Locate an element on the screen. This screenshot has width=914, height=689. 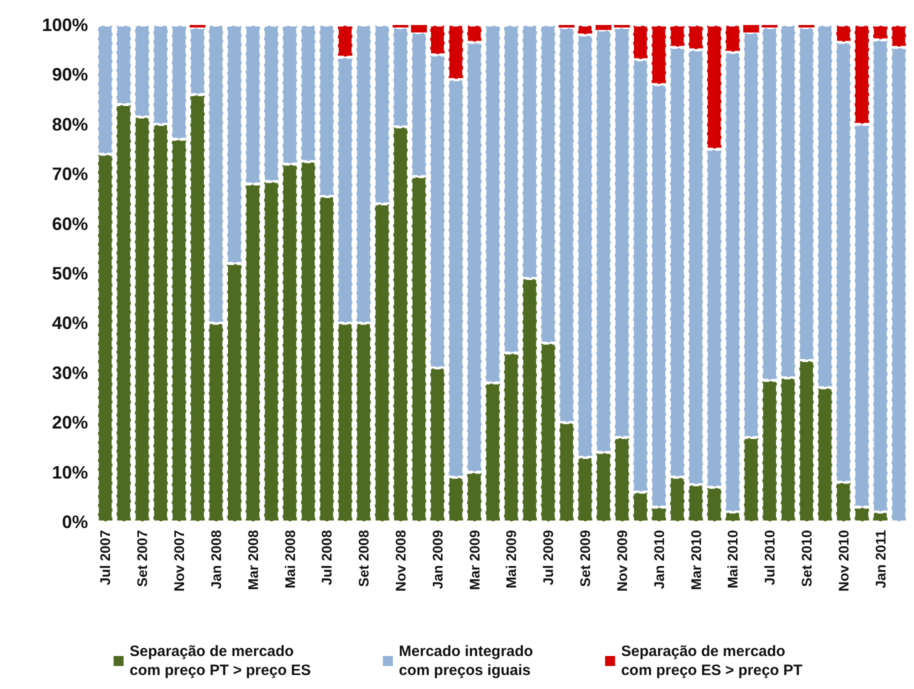
x-tick-label: Set 2007 is located at coordinates (142, 558).